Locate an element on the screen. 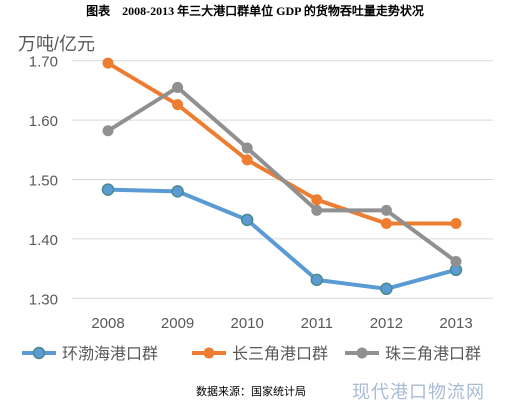 The image size is (510, 408). legend: 环渤海港口群 长三角港口群 珠三角港口群 is located at coordinates (251, 354).